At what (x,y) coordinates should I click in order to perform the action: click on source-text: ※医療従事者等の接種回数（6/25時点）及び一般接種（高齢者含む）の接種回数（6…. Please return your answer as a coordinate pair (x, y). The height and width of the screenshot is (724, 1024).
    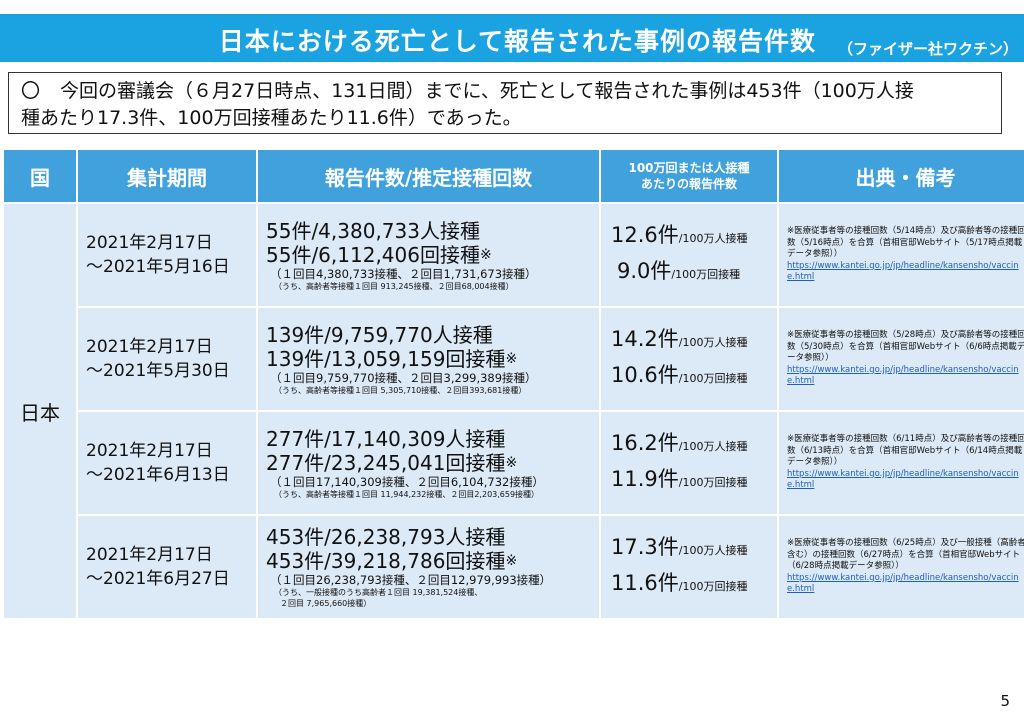
    Looking at the image, I should click on (905, 555).